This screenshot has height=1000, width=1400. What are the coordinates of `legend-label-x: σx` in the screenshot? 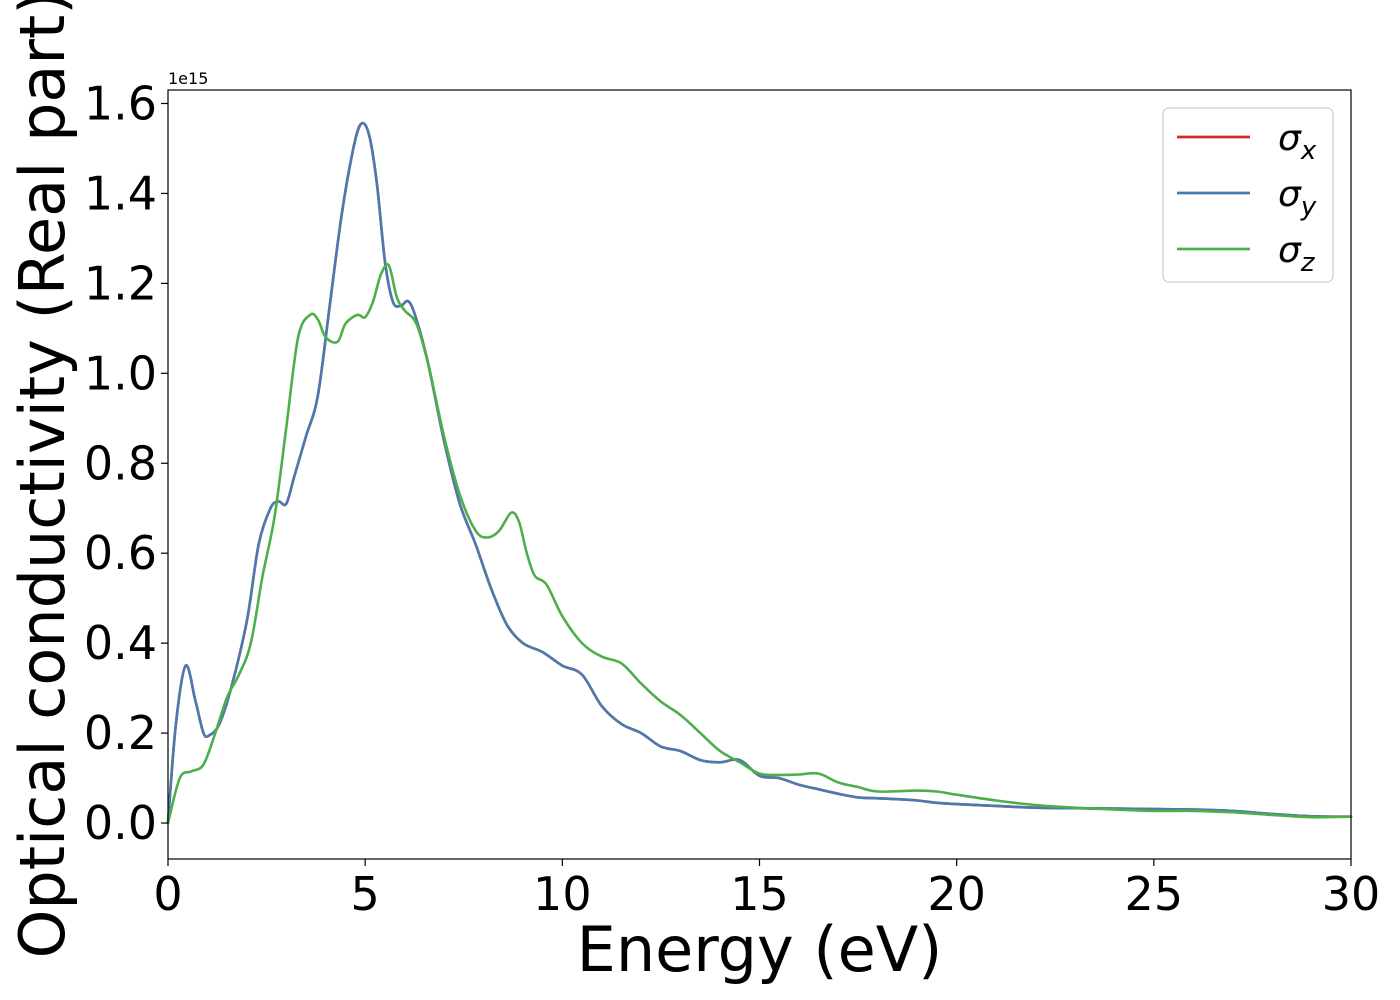 It's located at (1297, 142).